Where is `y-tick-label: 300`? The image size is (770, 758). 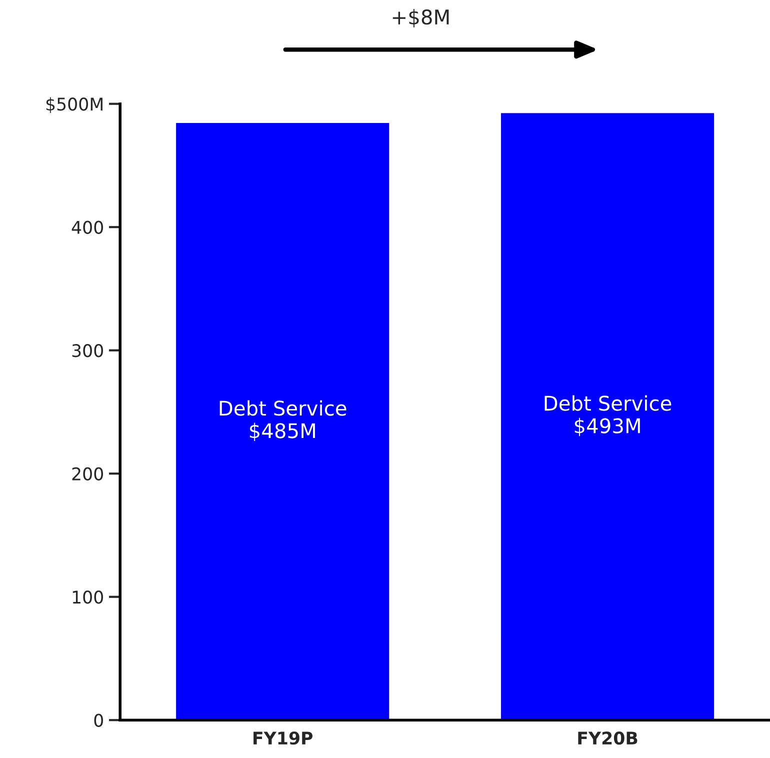
y-tick-label: 300 is located at coordinates (87, 351).